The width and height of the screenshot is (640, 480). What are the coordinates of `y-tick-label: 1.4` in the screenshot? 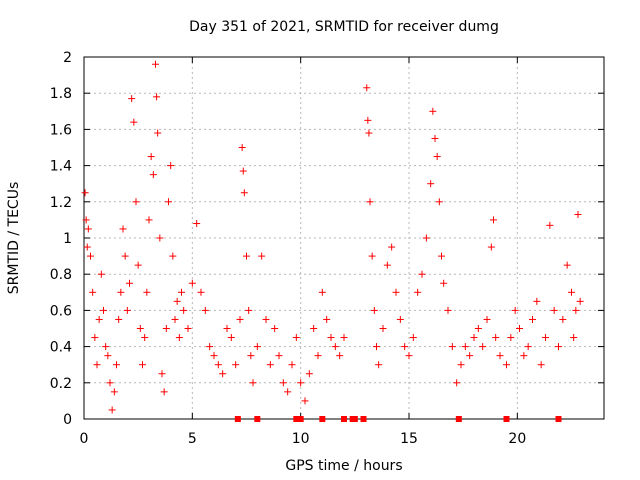 It's located at (61, 167).